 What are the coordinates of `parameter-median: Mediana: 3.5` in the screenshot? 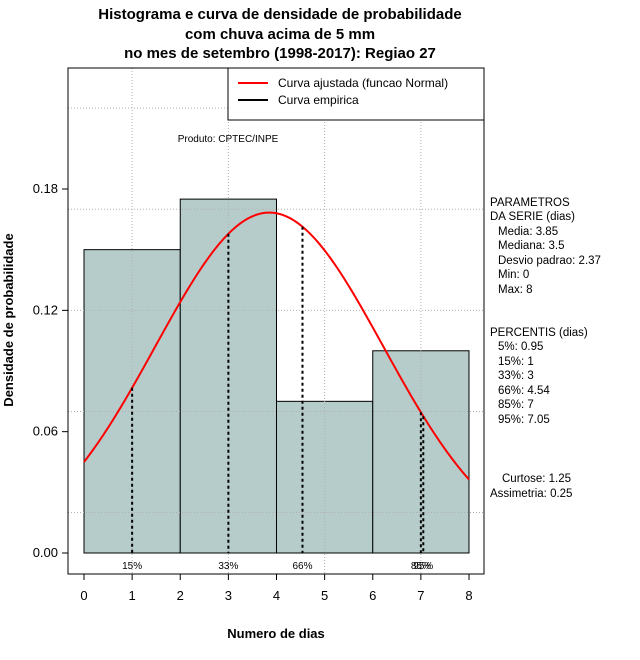 It's located at (531, 246).